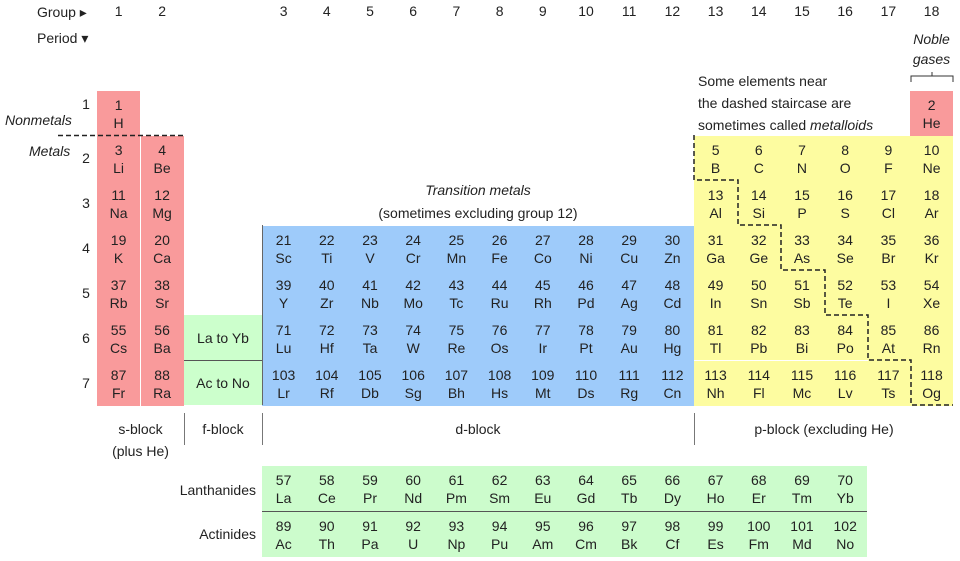 The image size is (960, 561). Describe the element at coordinates (586, 534) in the screenshot. I see `element-cm: 96 Cm` at that location.